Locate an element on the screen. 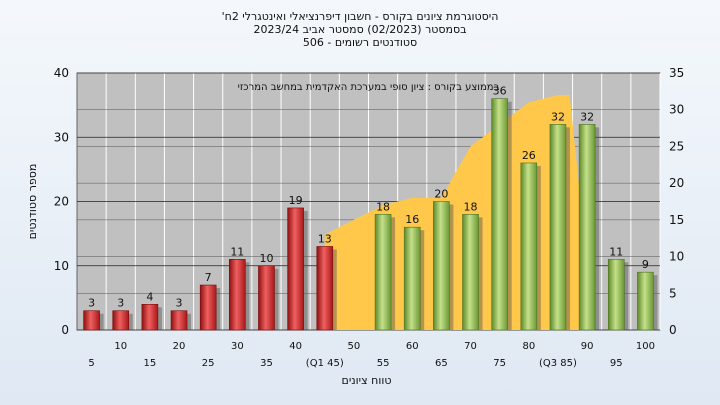  x-tick-label: 10 is located at coordinates (120, 346).